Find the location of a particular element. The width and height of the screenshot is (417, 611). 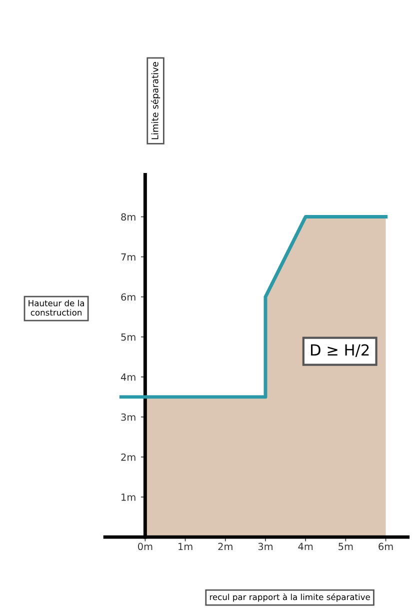

x-tick-label: 6m is located at coordinates (385, 546).